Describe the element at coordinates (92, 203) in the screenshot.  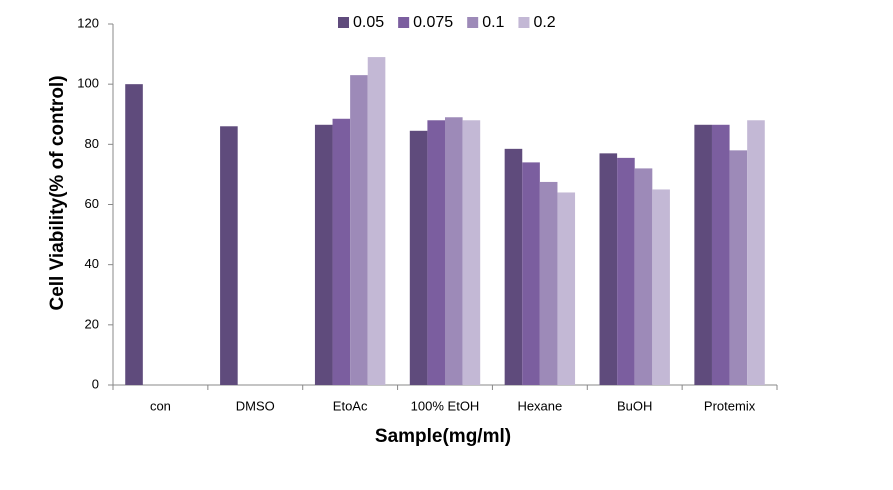
I see `y-tick-label: 60` at that location.